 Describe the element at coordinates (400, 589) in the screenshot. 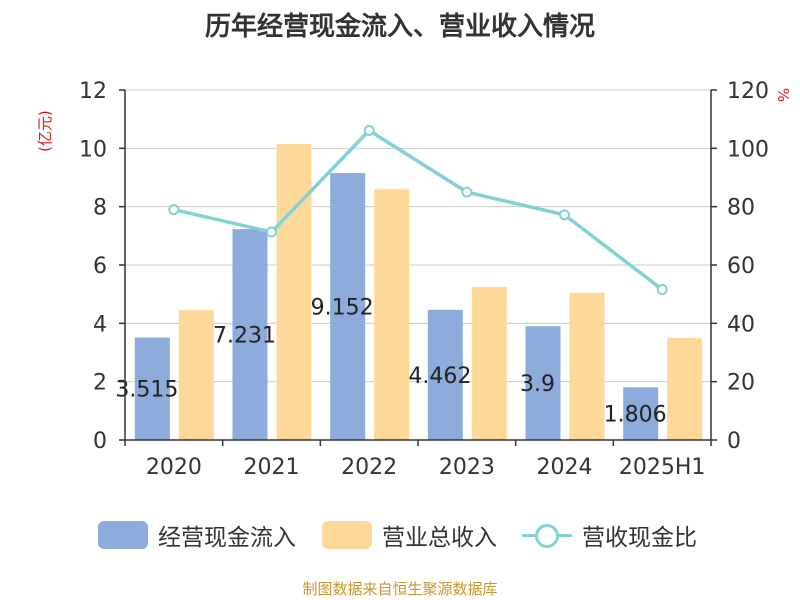

I see `source-note: 制图数据来自恒生聚源数据库` at that location.